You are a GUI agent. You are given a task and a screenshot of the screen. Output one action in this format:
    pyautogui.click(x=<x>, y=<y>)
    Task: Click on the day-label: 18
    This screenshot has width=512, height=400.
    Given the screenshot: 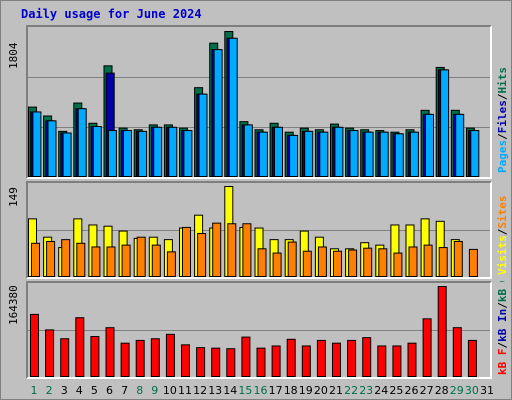 What is the action you would take?
    pyautogui.click(x=291, y=390)
    